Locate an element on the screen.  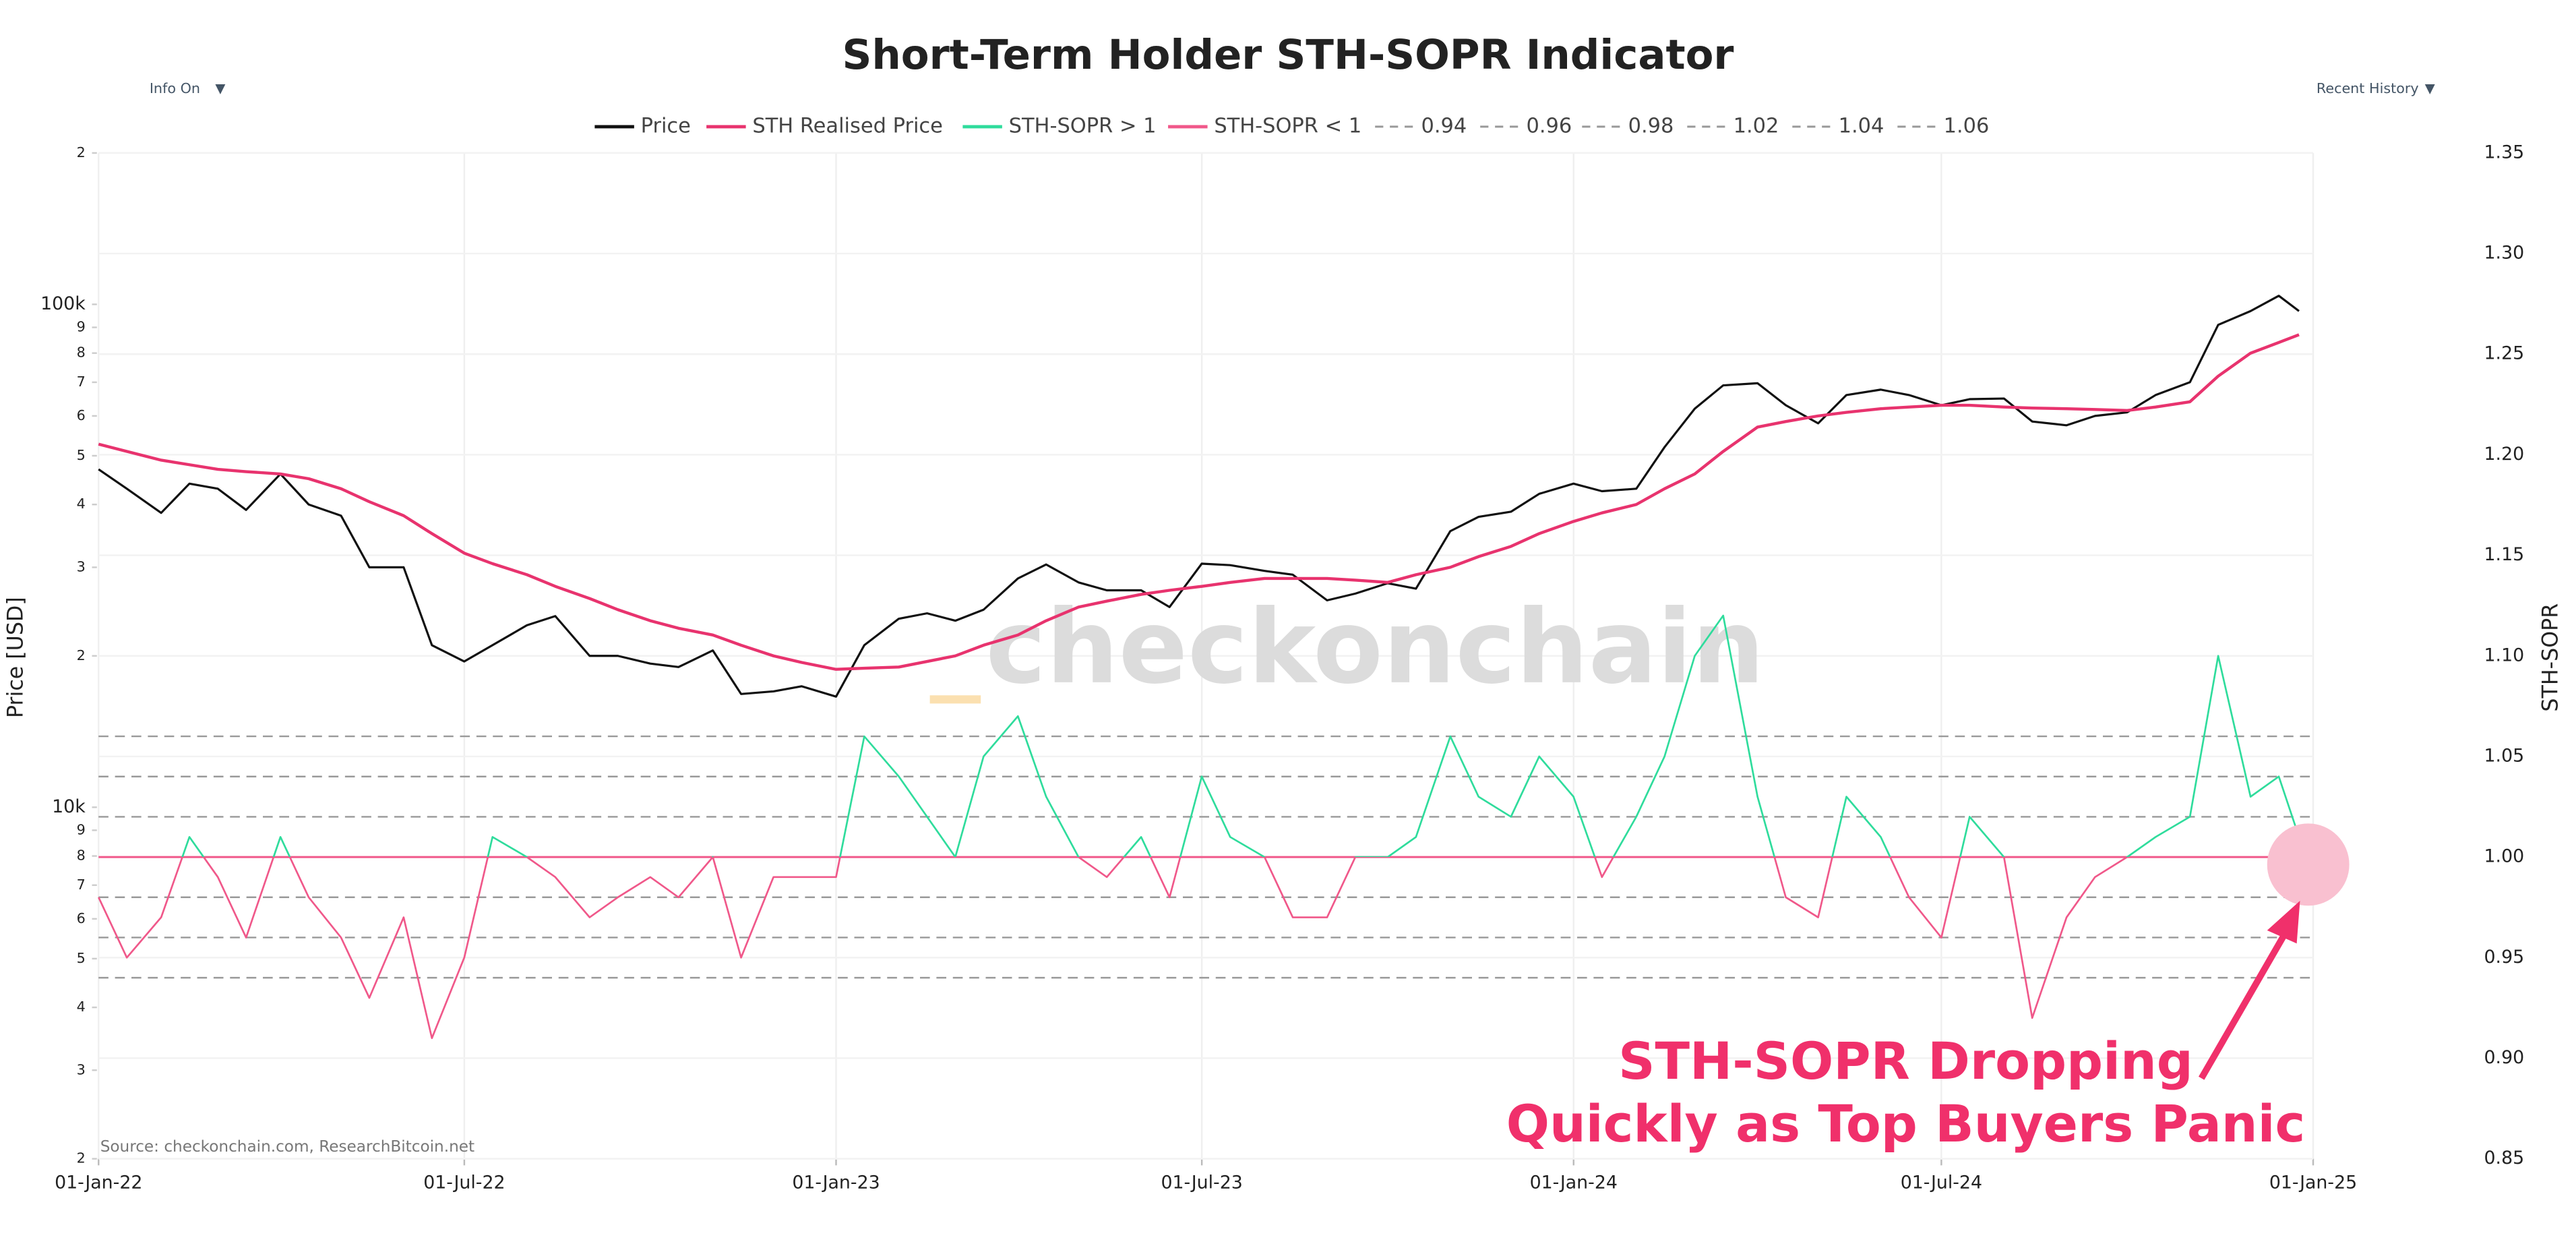
control: Info On ▼ is located at coordinates (187, 88).